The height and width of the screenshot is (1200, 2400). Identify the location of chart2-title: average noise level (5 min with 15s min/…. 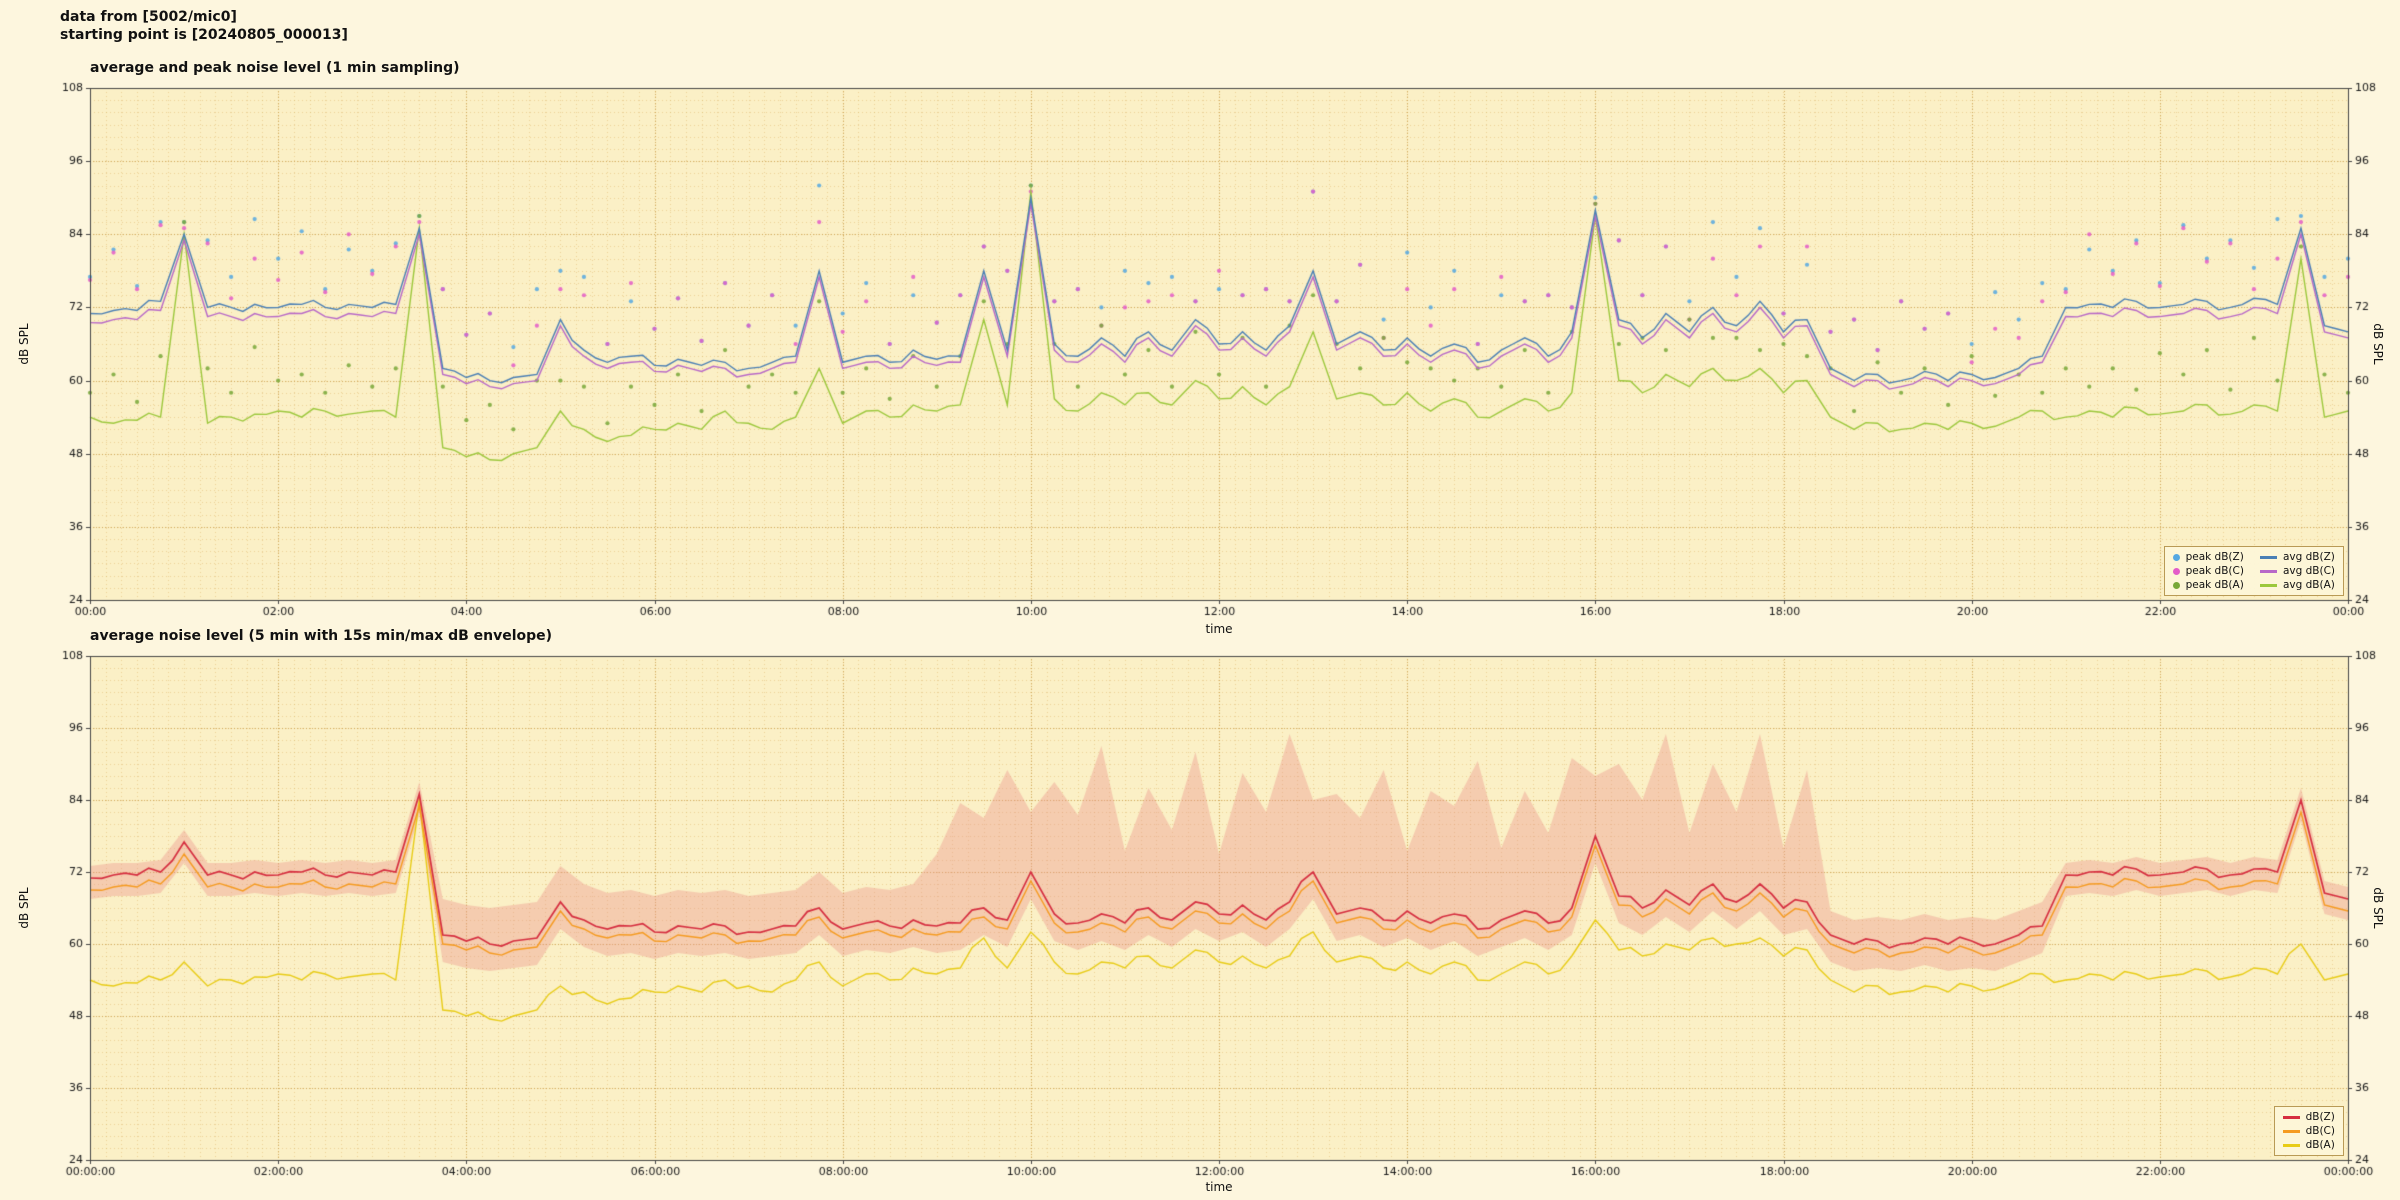
(321, 636).